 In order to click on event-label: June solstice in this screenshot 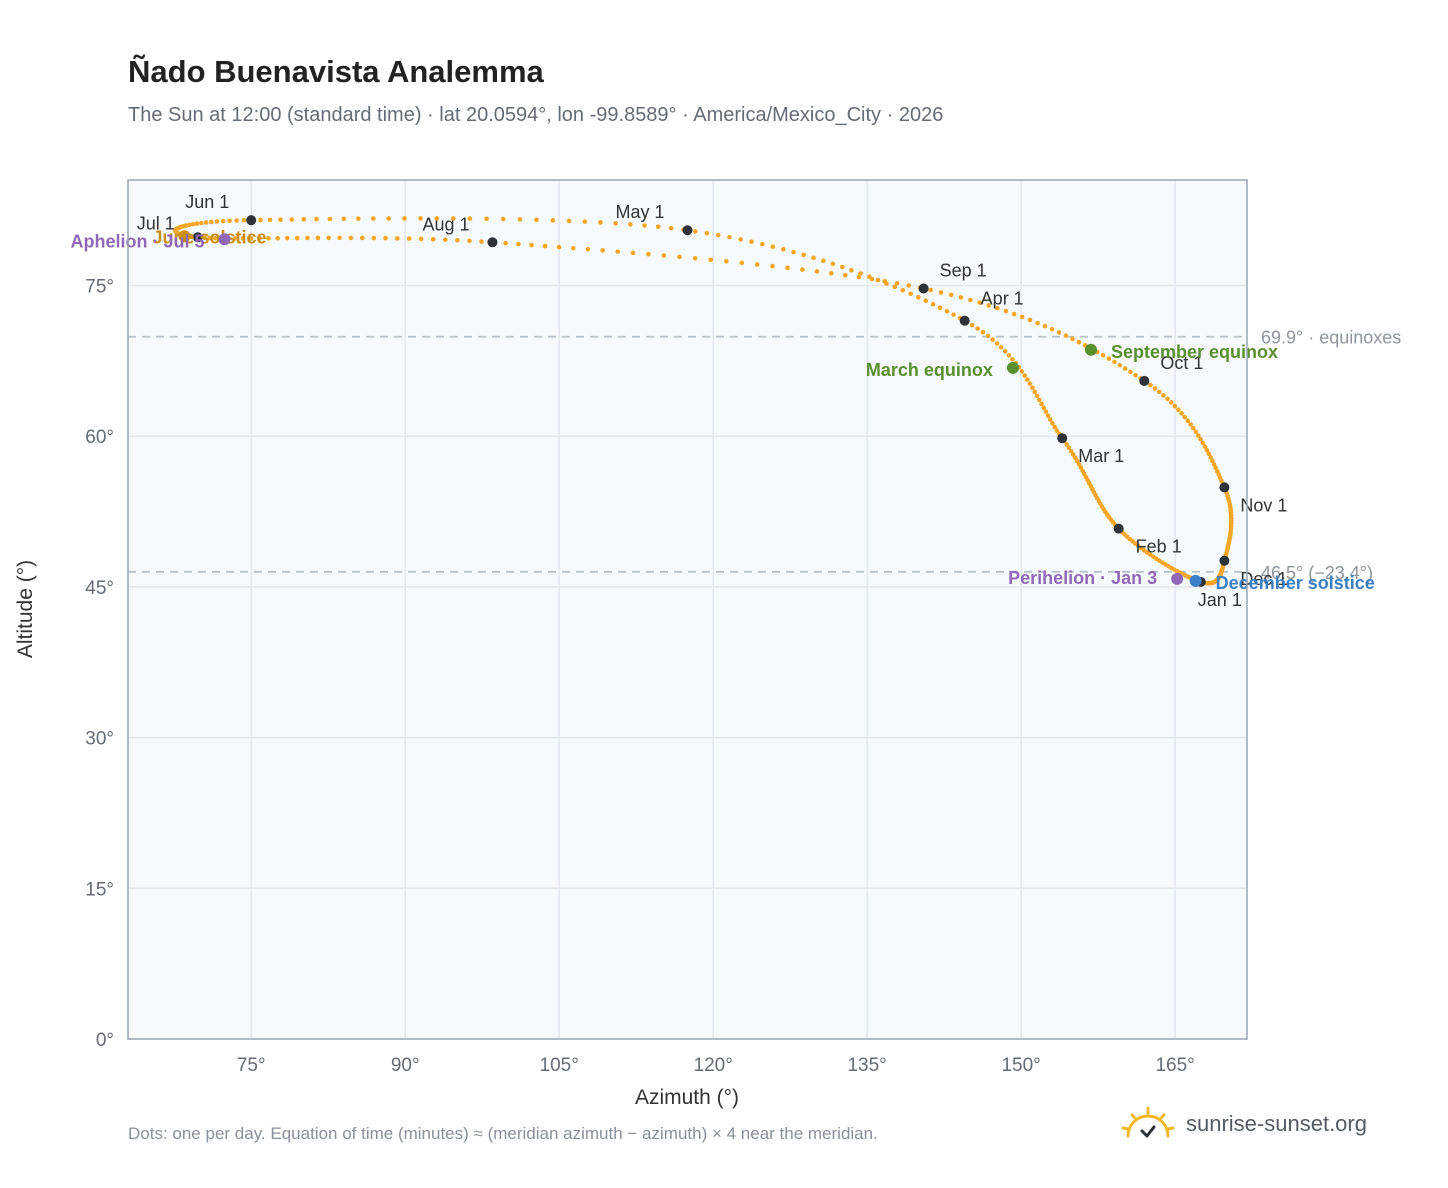, I will do `click(209, 237)`.